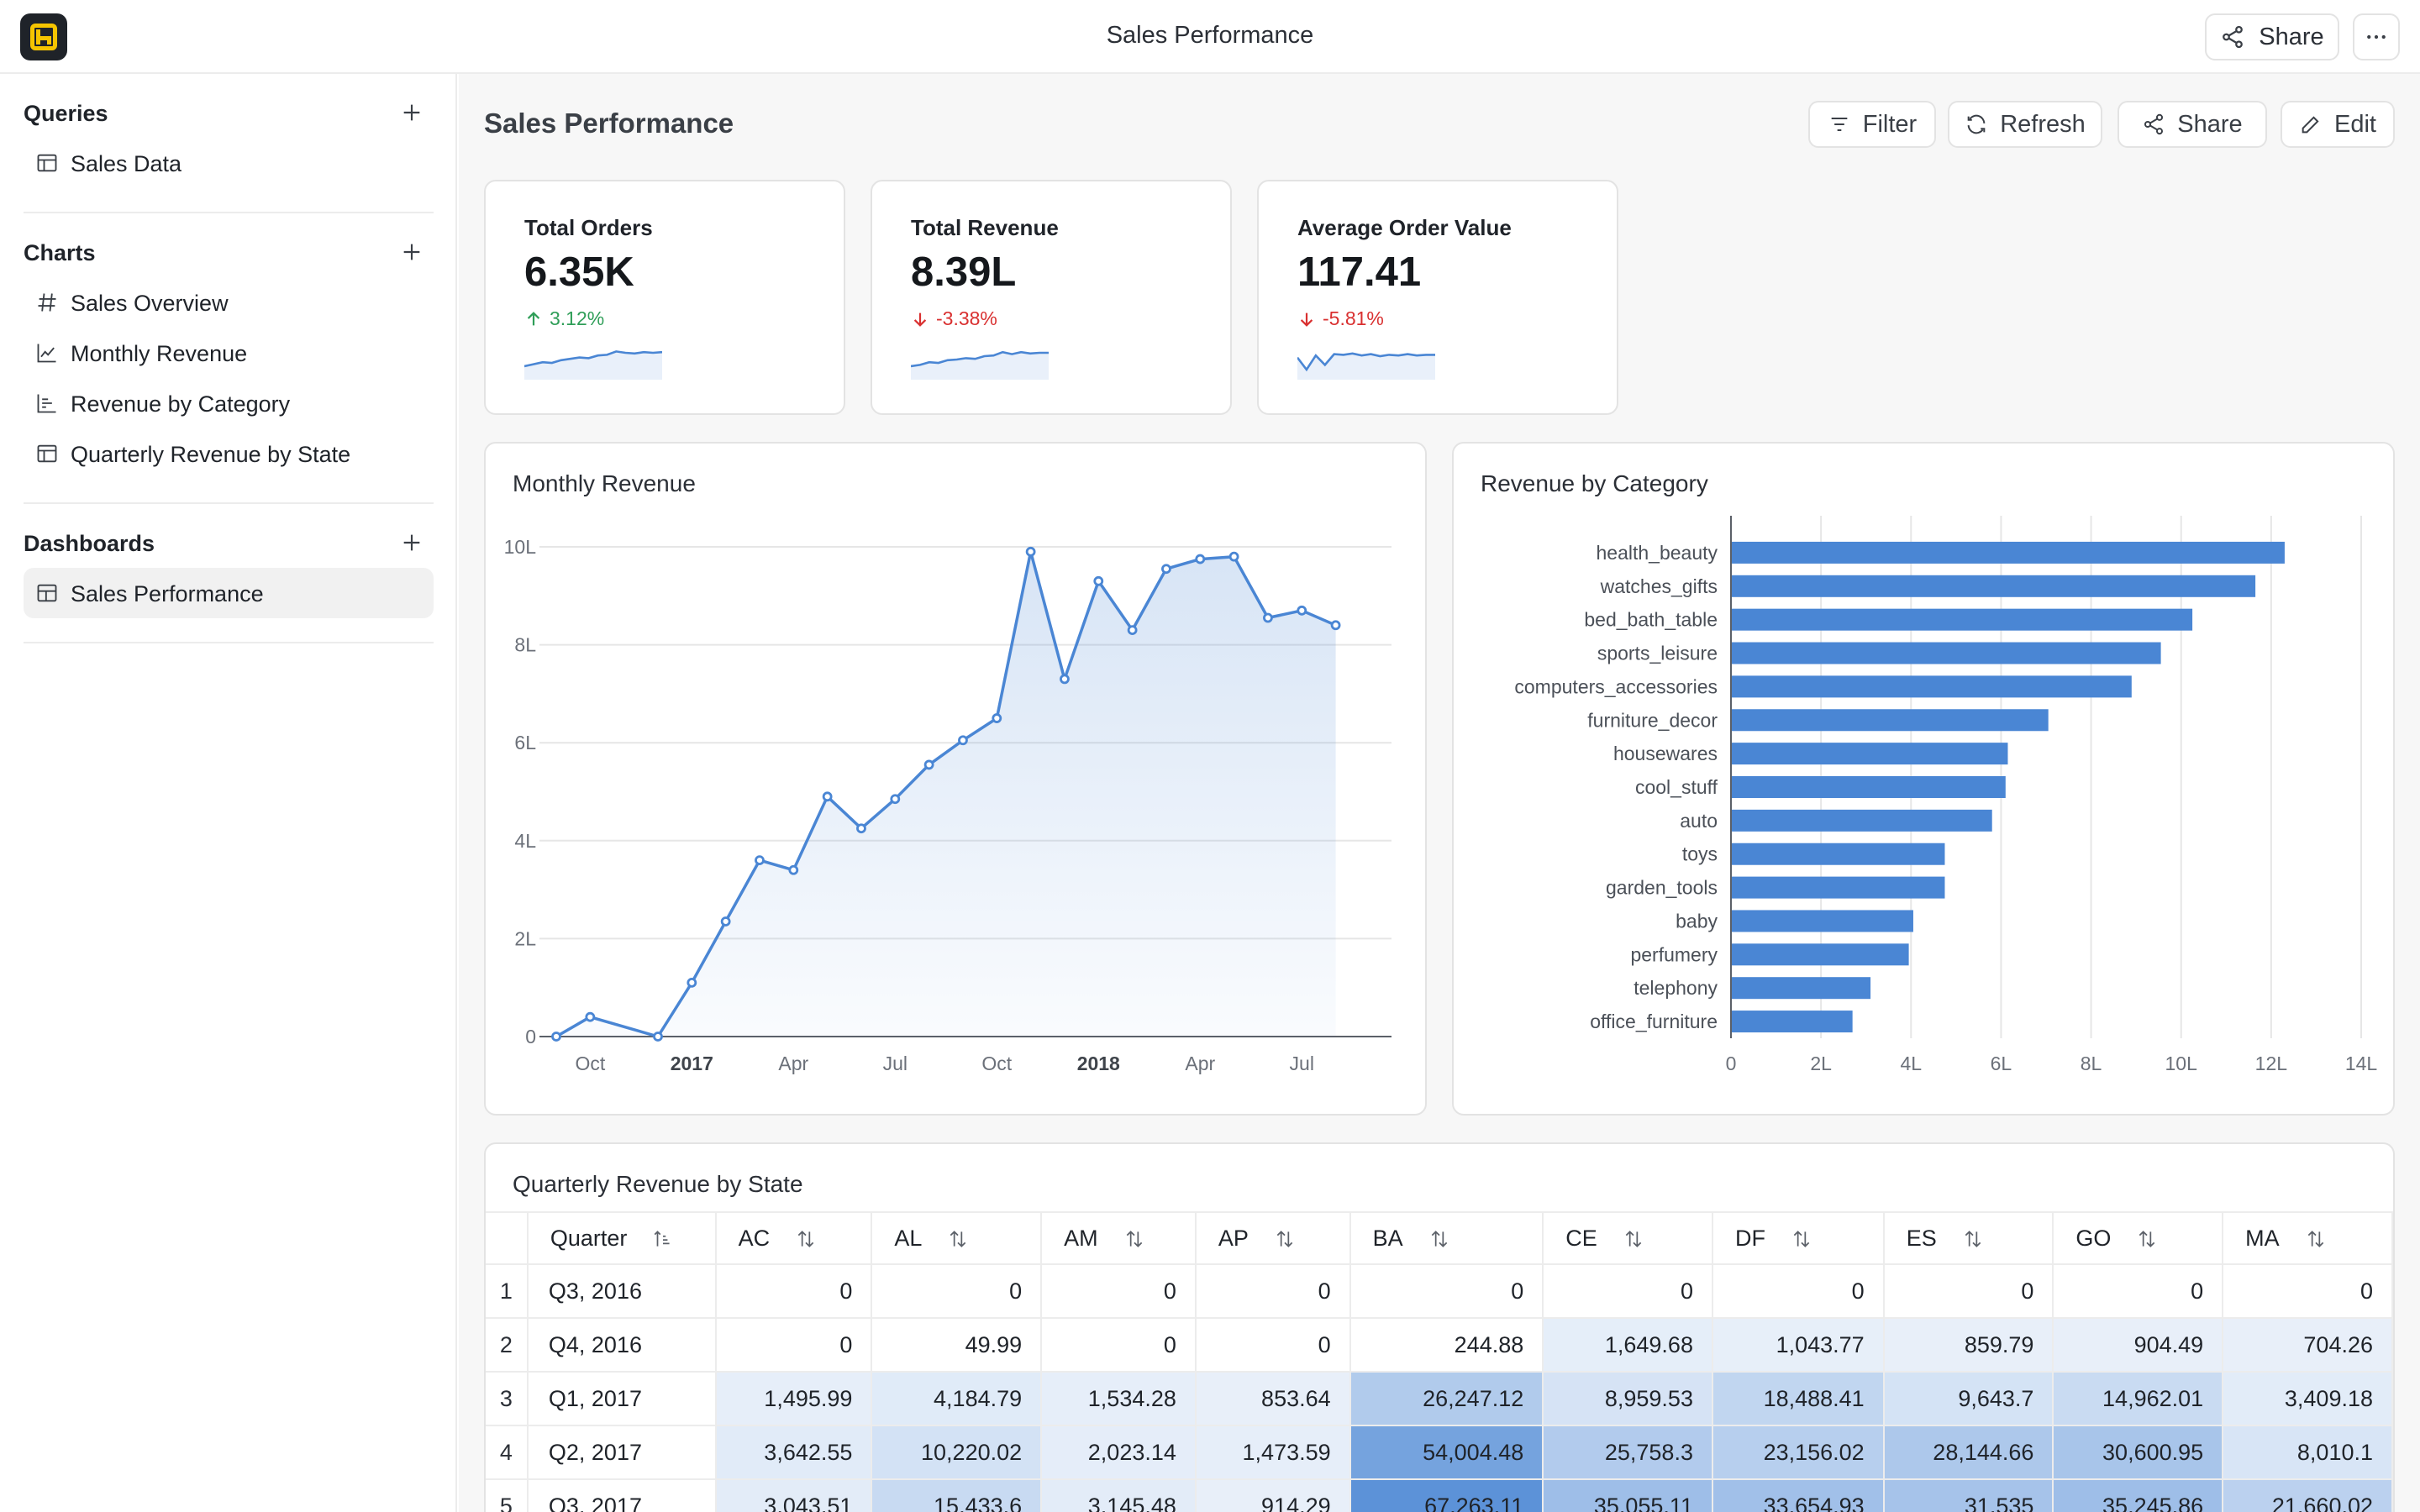  Describe the element at coordinates (2025, 124) in the screenshot. I see `refresh-button: Refresh` at that location.